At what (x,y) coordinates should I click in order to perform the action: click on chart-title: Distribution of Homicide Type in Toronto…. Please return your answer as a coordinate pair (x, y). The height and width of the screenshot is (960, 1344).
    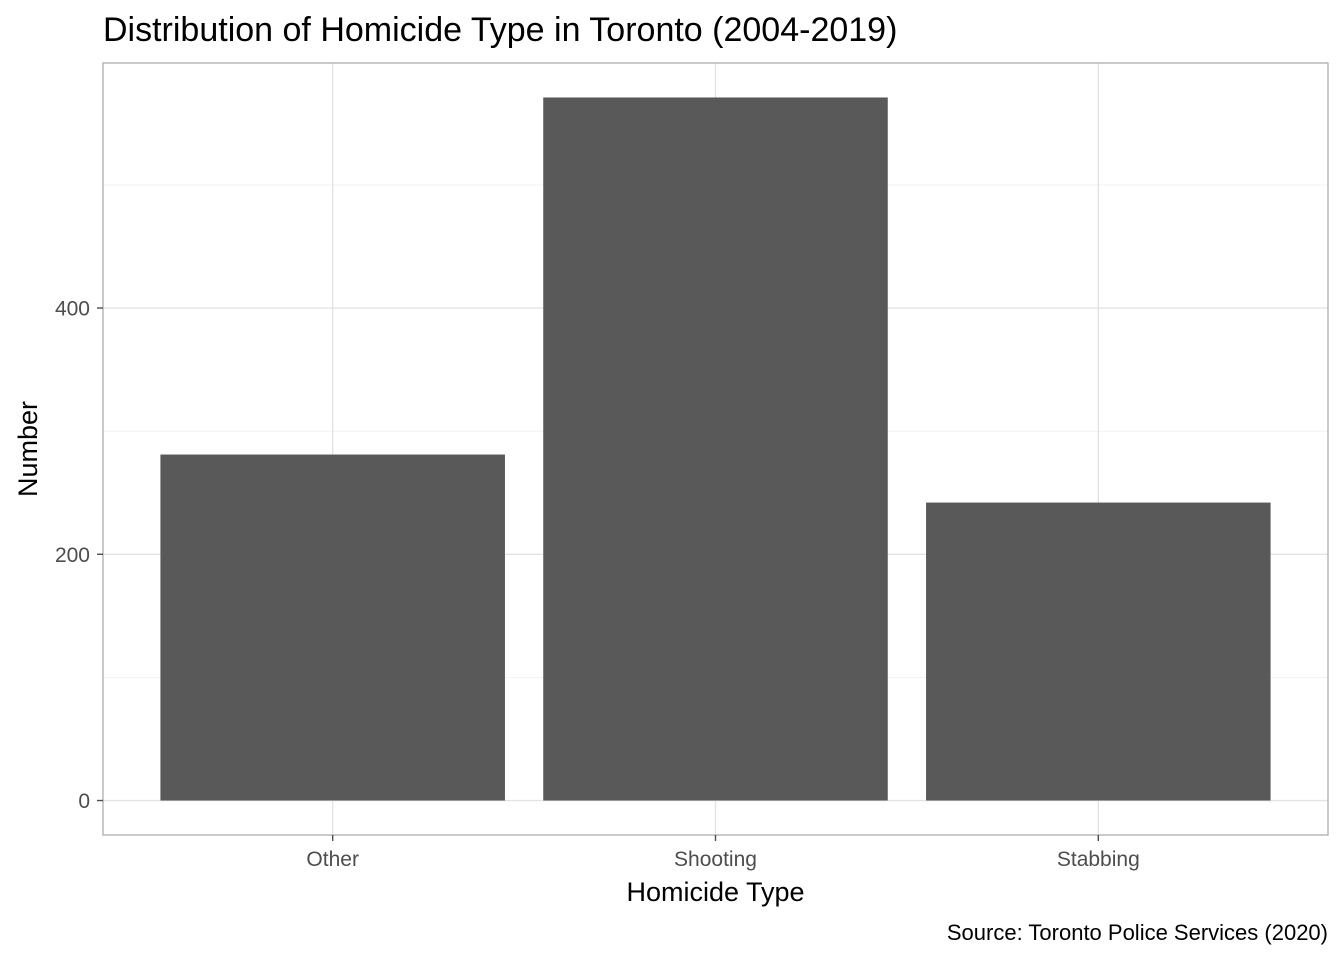
    Looking at the image, I should click on (500, 30).